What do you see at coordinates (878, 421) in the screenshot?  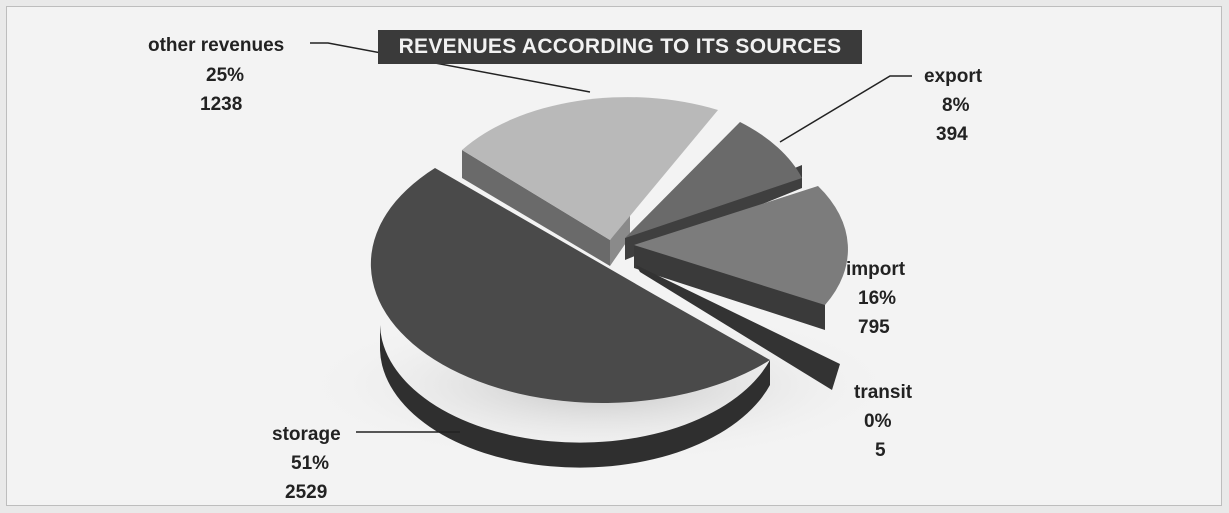 I see `label-transit-percent: 0%` at bounding box center [878, 421].